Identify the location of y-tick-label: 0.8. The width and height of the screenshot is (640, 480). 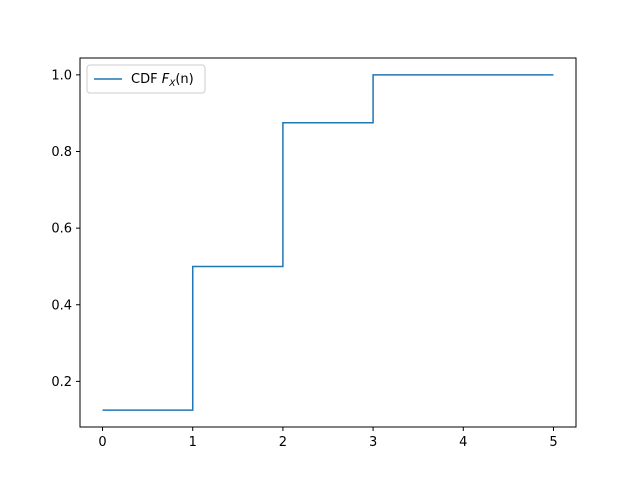
(61, 152).